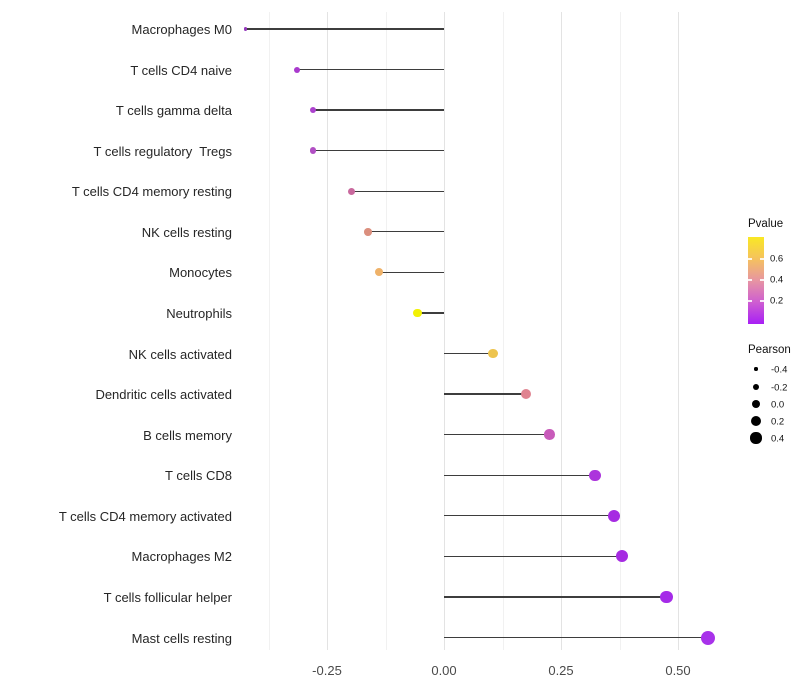 The height and width of the screenshot is (700, 800). Describe the element at coordinates (777, 301) in the screenshot. I see `pvalue-tick-label: 0.2` at that location.